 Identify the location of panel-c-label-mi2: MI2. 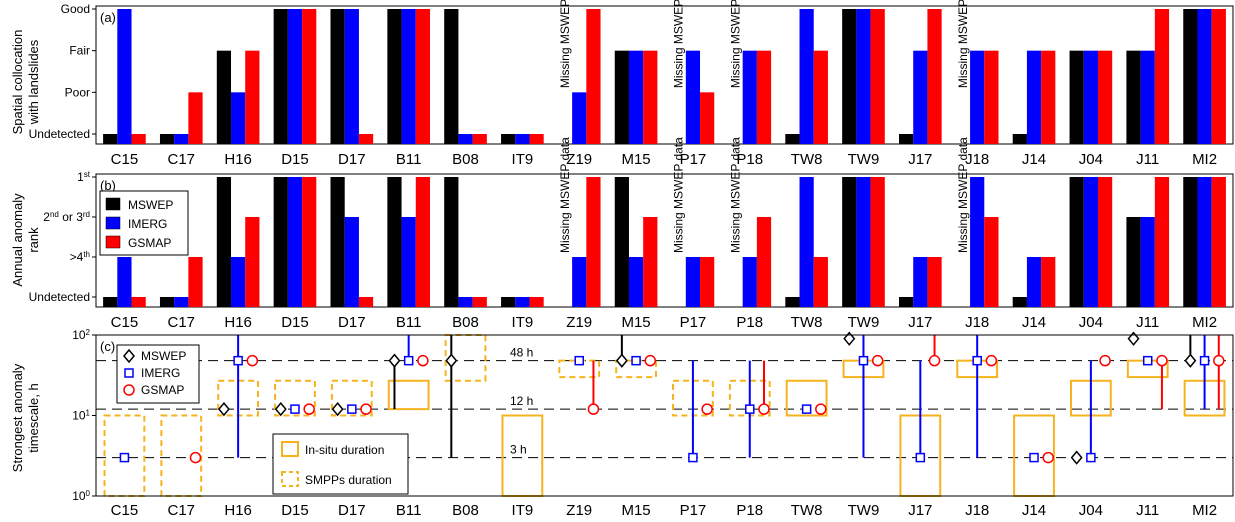
(1204, 510).